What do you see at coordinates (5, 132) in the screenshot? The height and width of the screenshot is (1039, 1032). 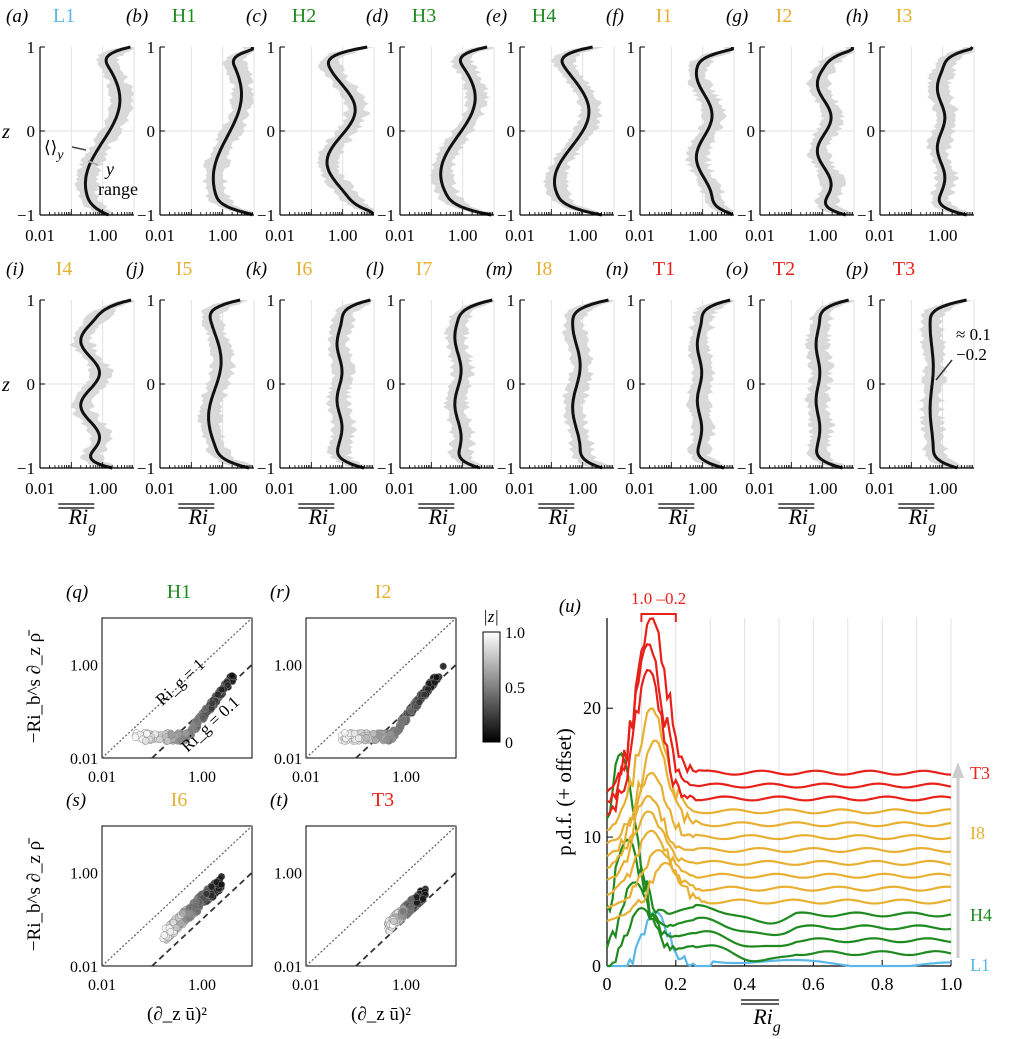 I see `z-axis-label: z` at bounding box center [5, 132].